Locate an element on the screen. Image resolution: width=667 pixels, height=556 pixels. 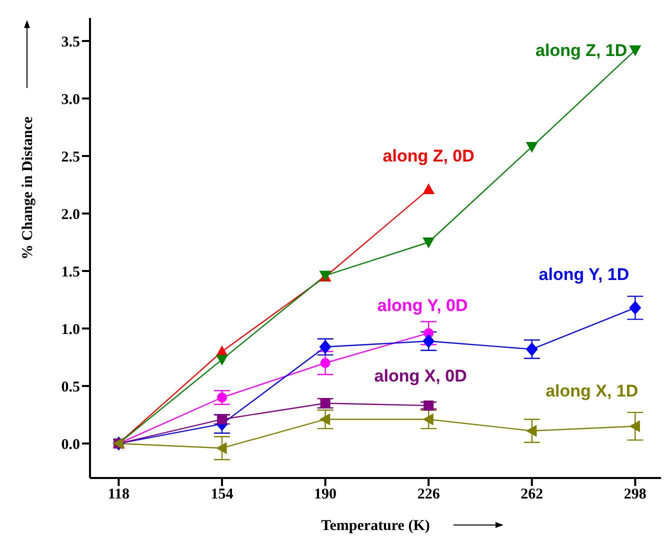
y-tick-label: 3.0 is located at coordinates (70, 100).